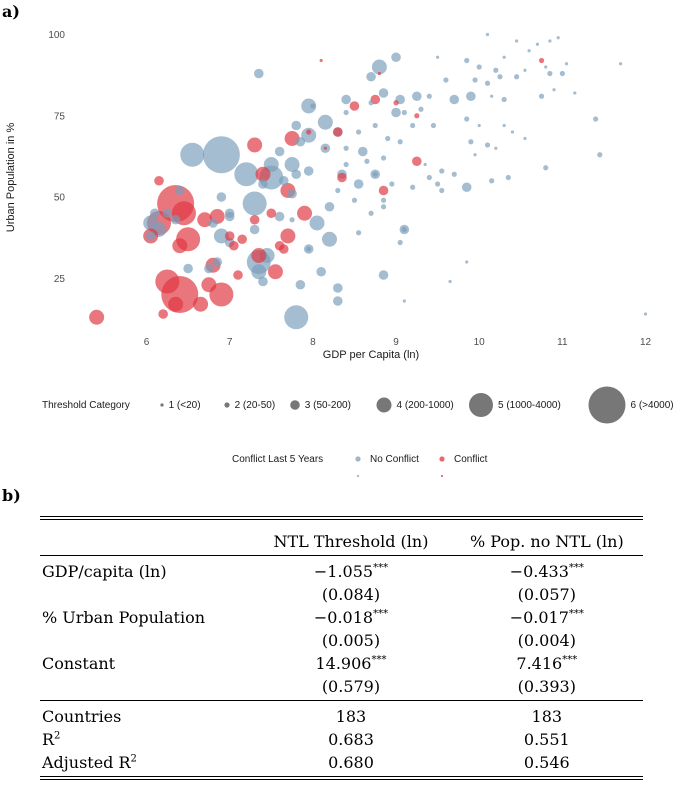  What do you see at coordinates (11, 495) in the screenshot?
I see `panel-b-letter: b)` at bounding box center [11, 495].